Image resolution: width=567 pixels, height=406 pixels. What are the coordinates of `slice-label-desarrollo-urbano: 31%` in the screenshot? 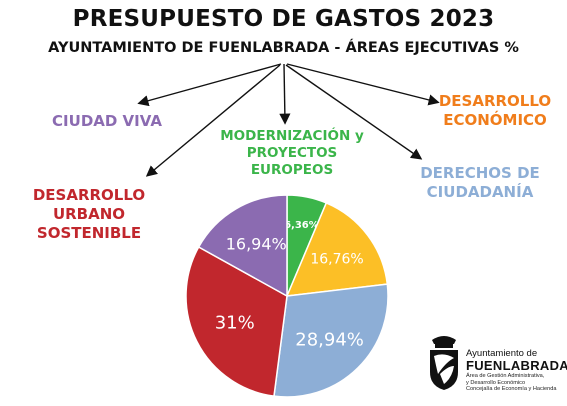 It's located at (235, 323).